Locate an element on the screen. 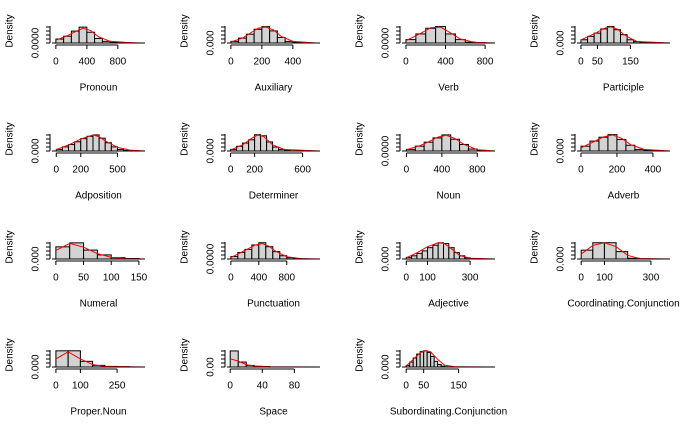 The height and width of the screenshot is (432, 700). x-tick-label: 150 is located at coordinates (139, 278).